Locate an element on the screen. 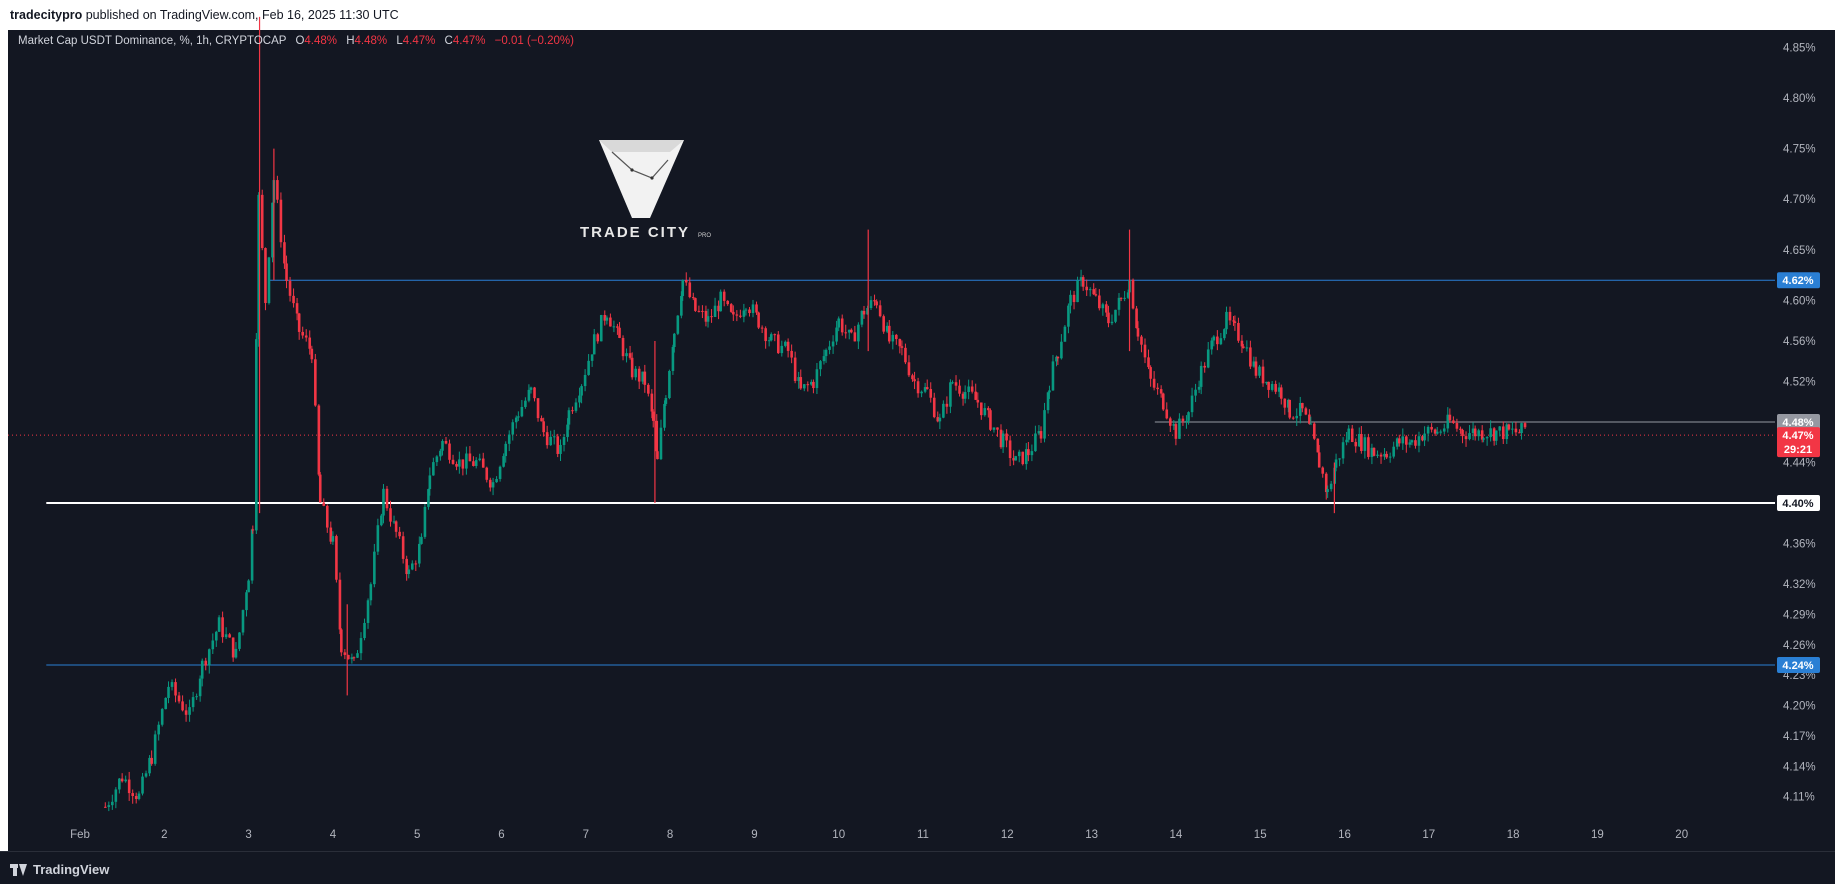 This screenshot has height=884, width=1835. y-tick-label: 4.70% is located at coordinates (1799, 200).